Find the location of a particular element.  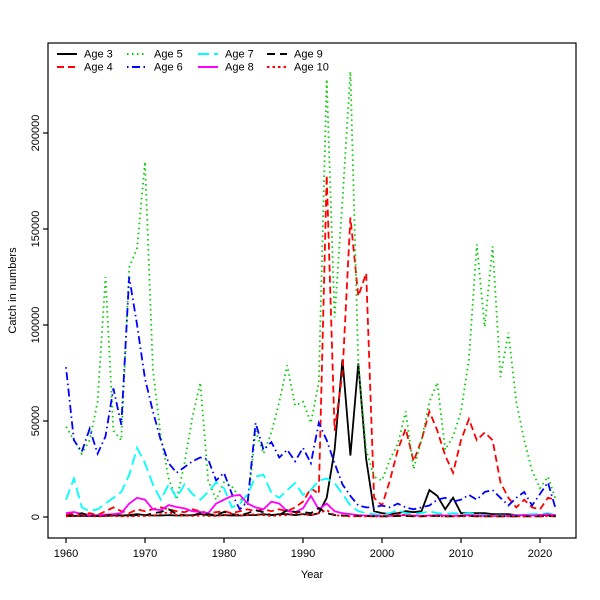

x-axis-tick-label: 1990 is located at coordinates (303, 554).